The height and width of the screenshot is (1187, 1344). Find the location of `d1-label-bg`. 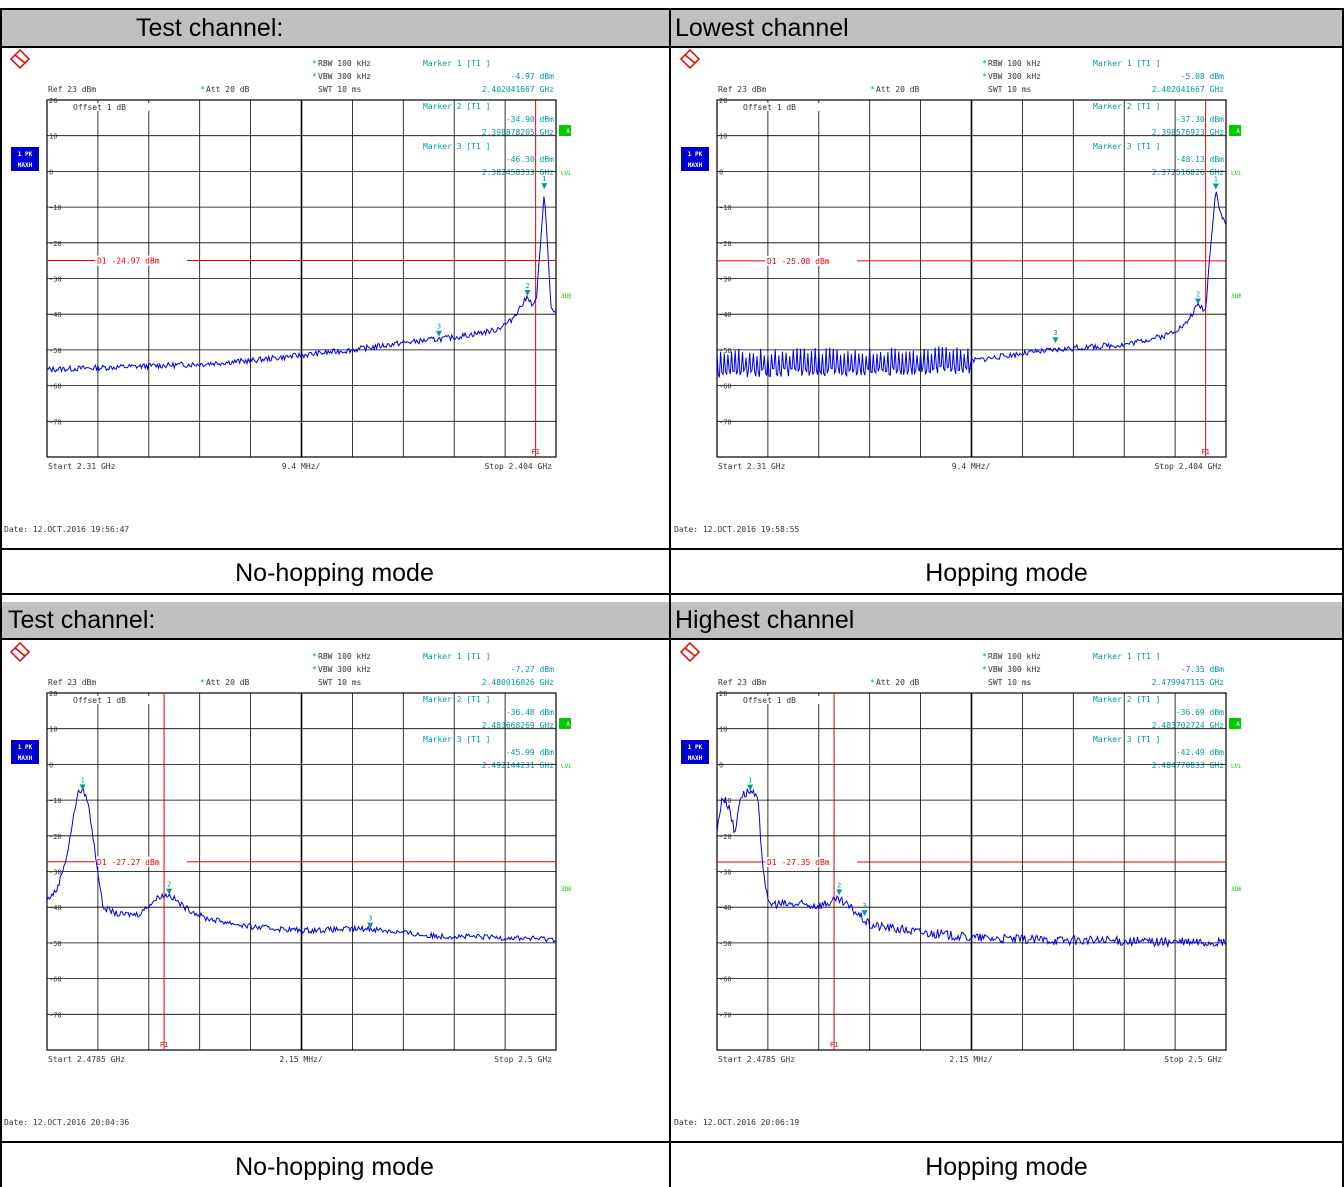

d1-label-bg is located at coordinates (811, 260).